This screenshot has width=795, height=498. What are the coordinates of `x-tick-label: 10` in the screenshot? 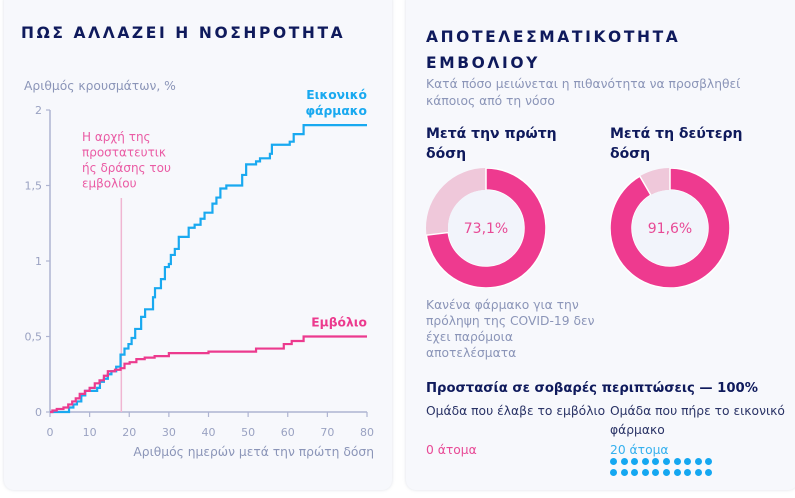 It's located at (90, 432).